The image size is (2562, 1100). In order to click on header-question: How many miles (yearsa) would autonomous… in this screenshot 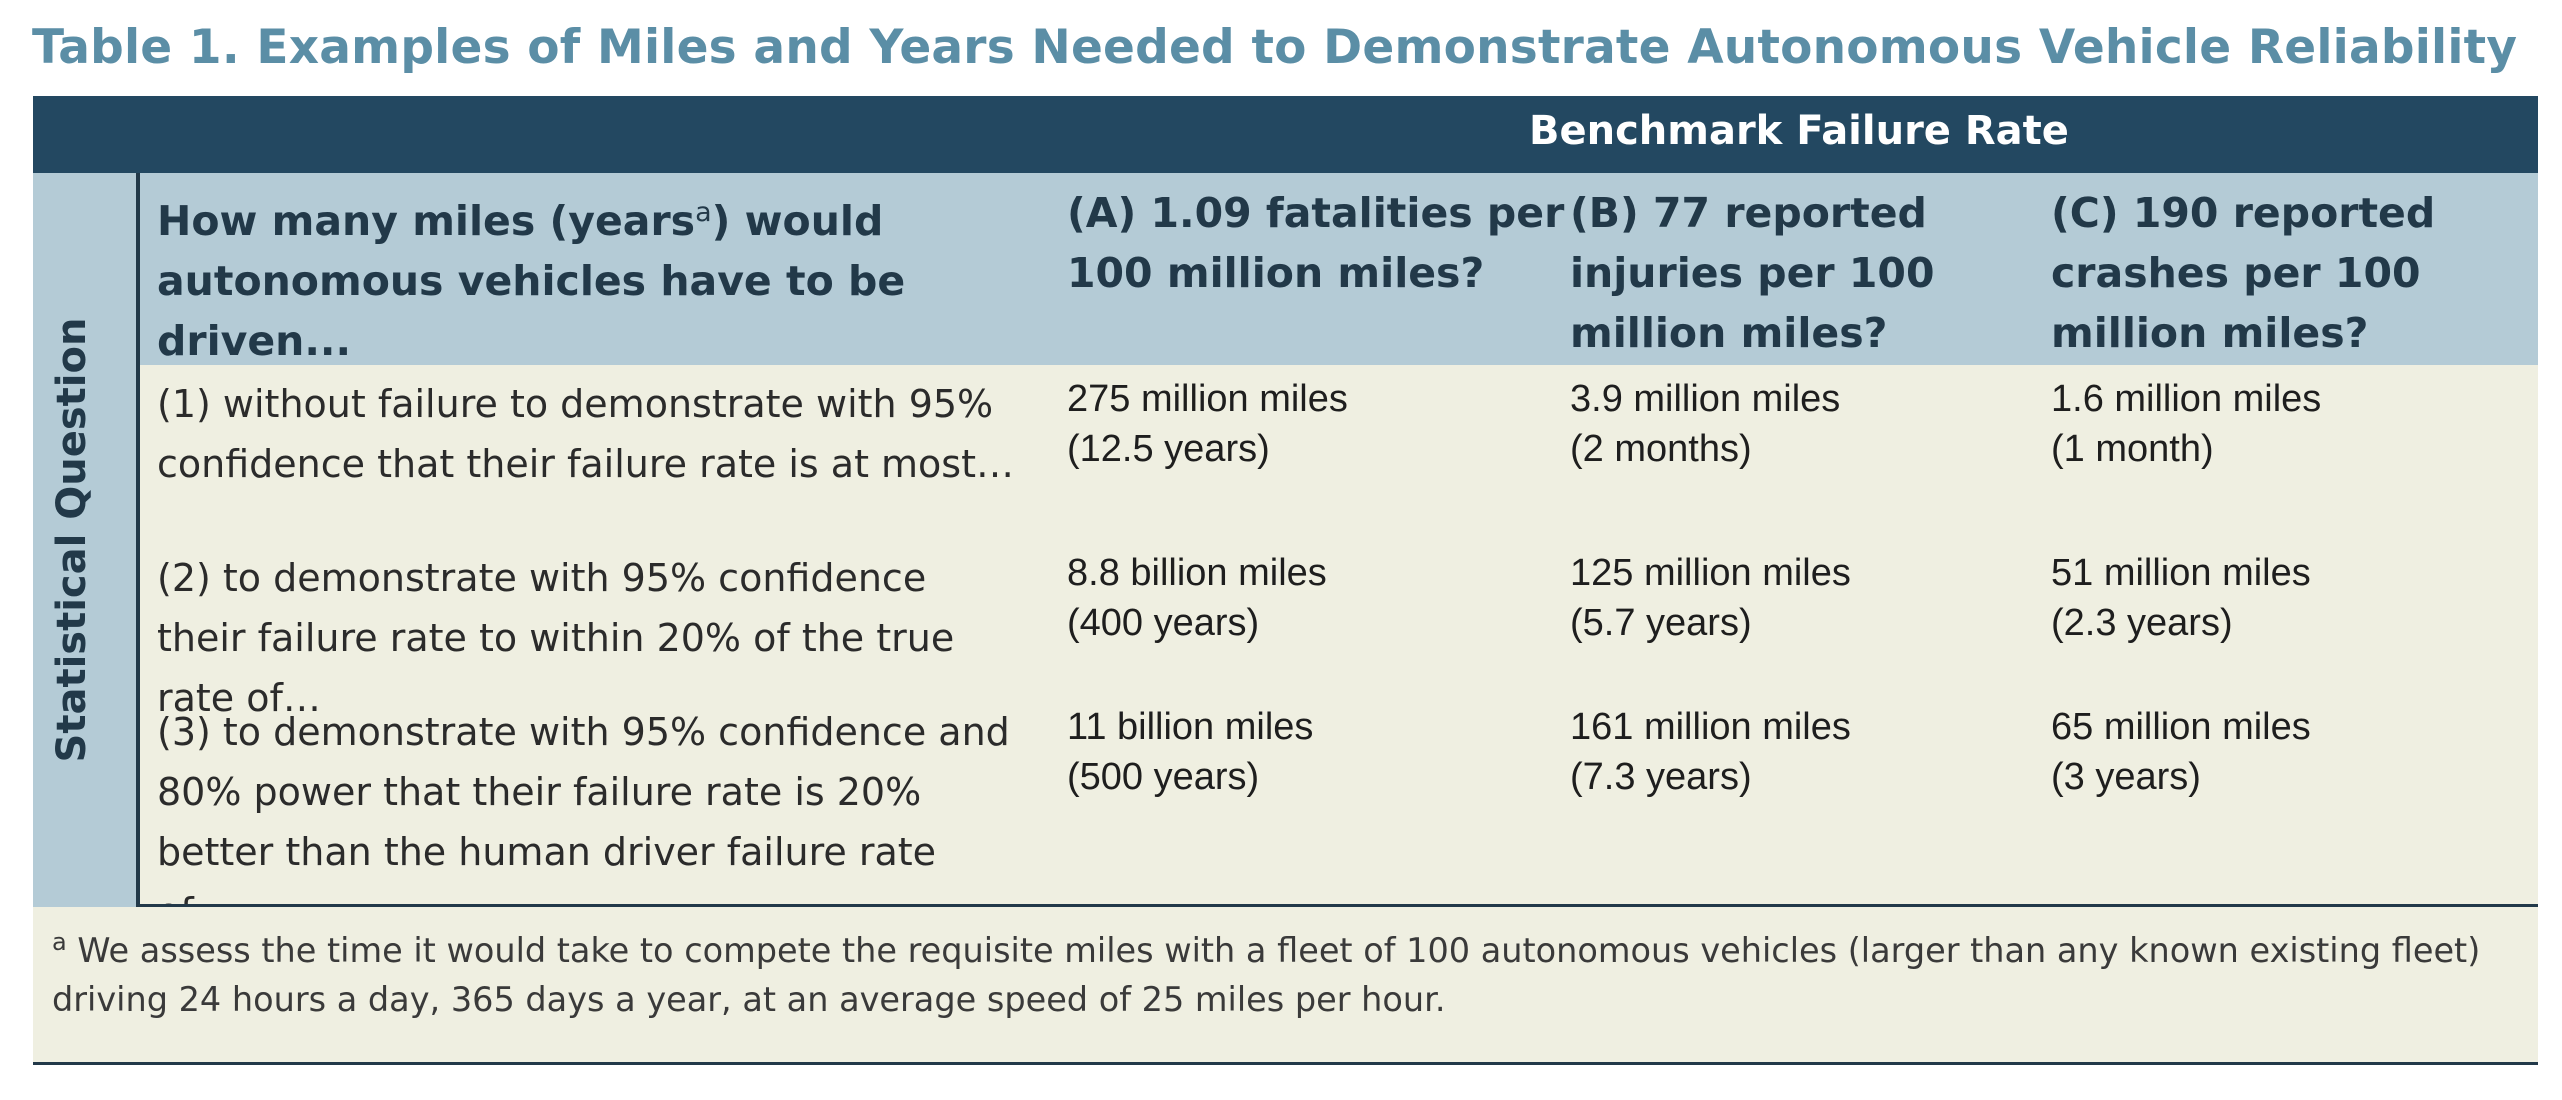, I will do `click(531, 281)`.